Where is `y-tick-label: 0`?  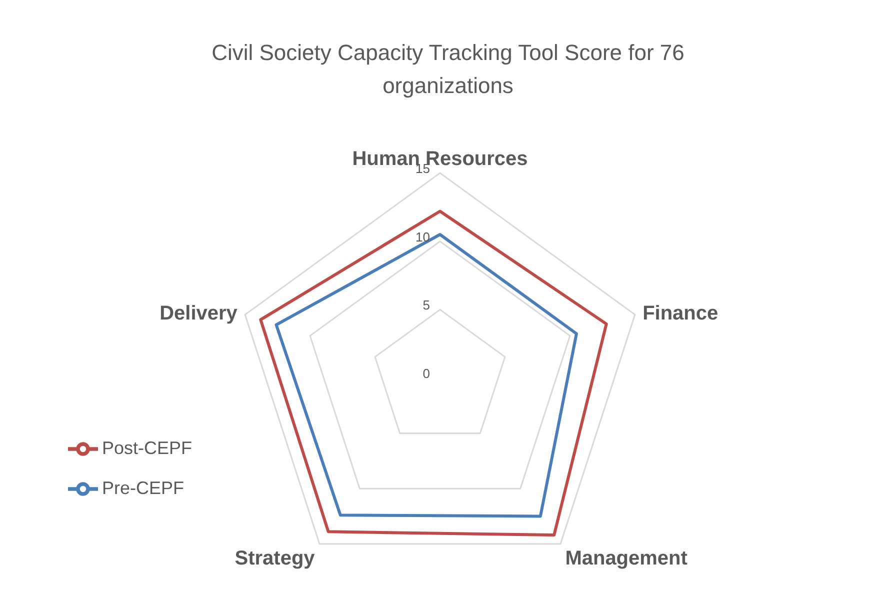 y-tick-label: 0 is located at coordinates (426, 373).